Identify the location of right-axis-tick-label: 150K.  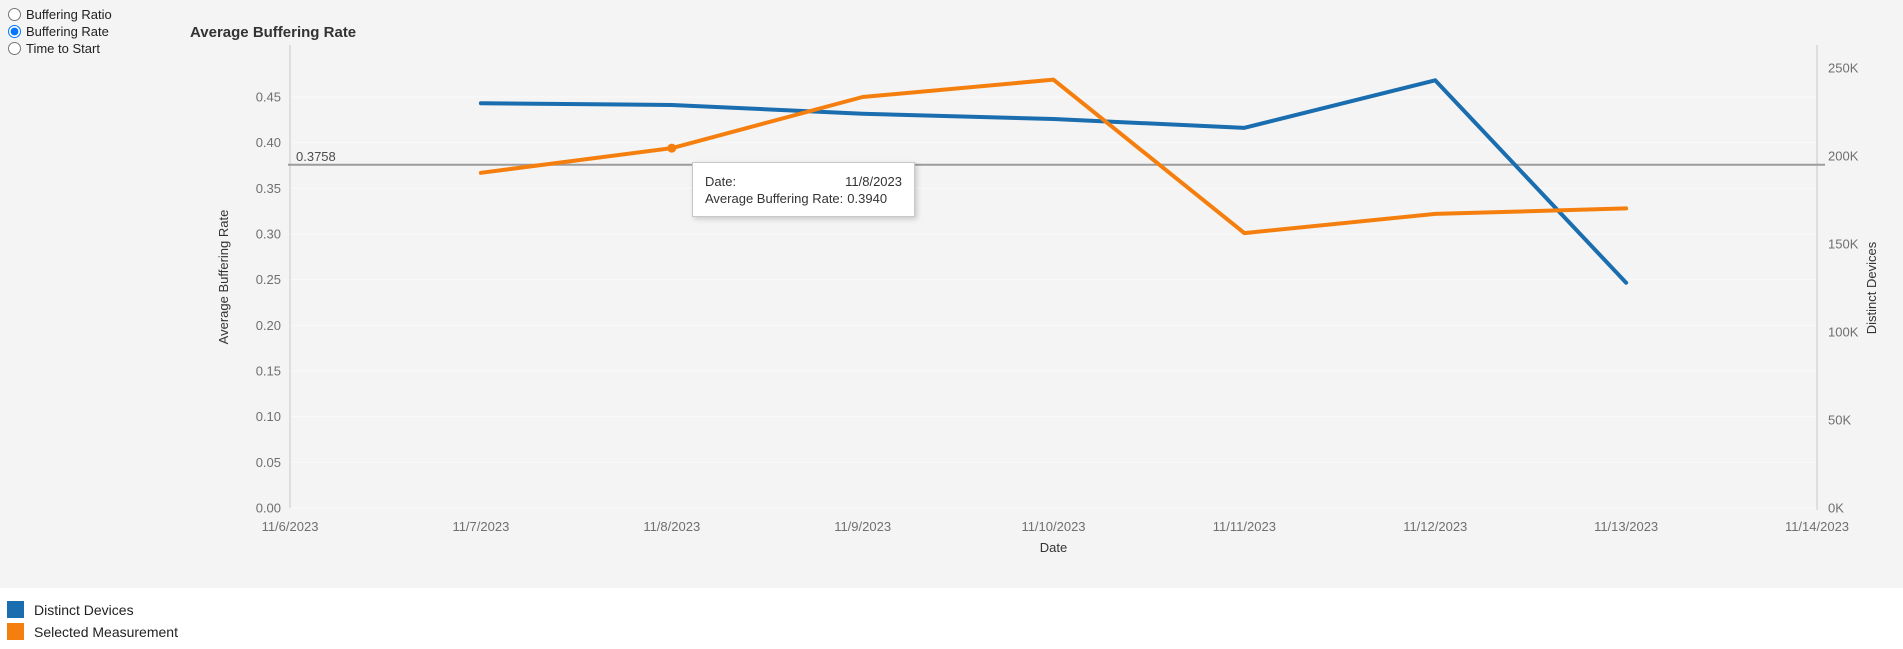
(1843, 244).